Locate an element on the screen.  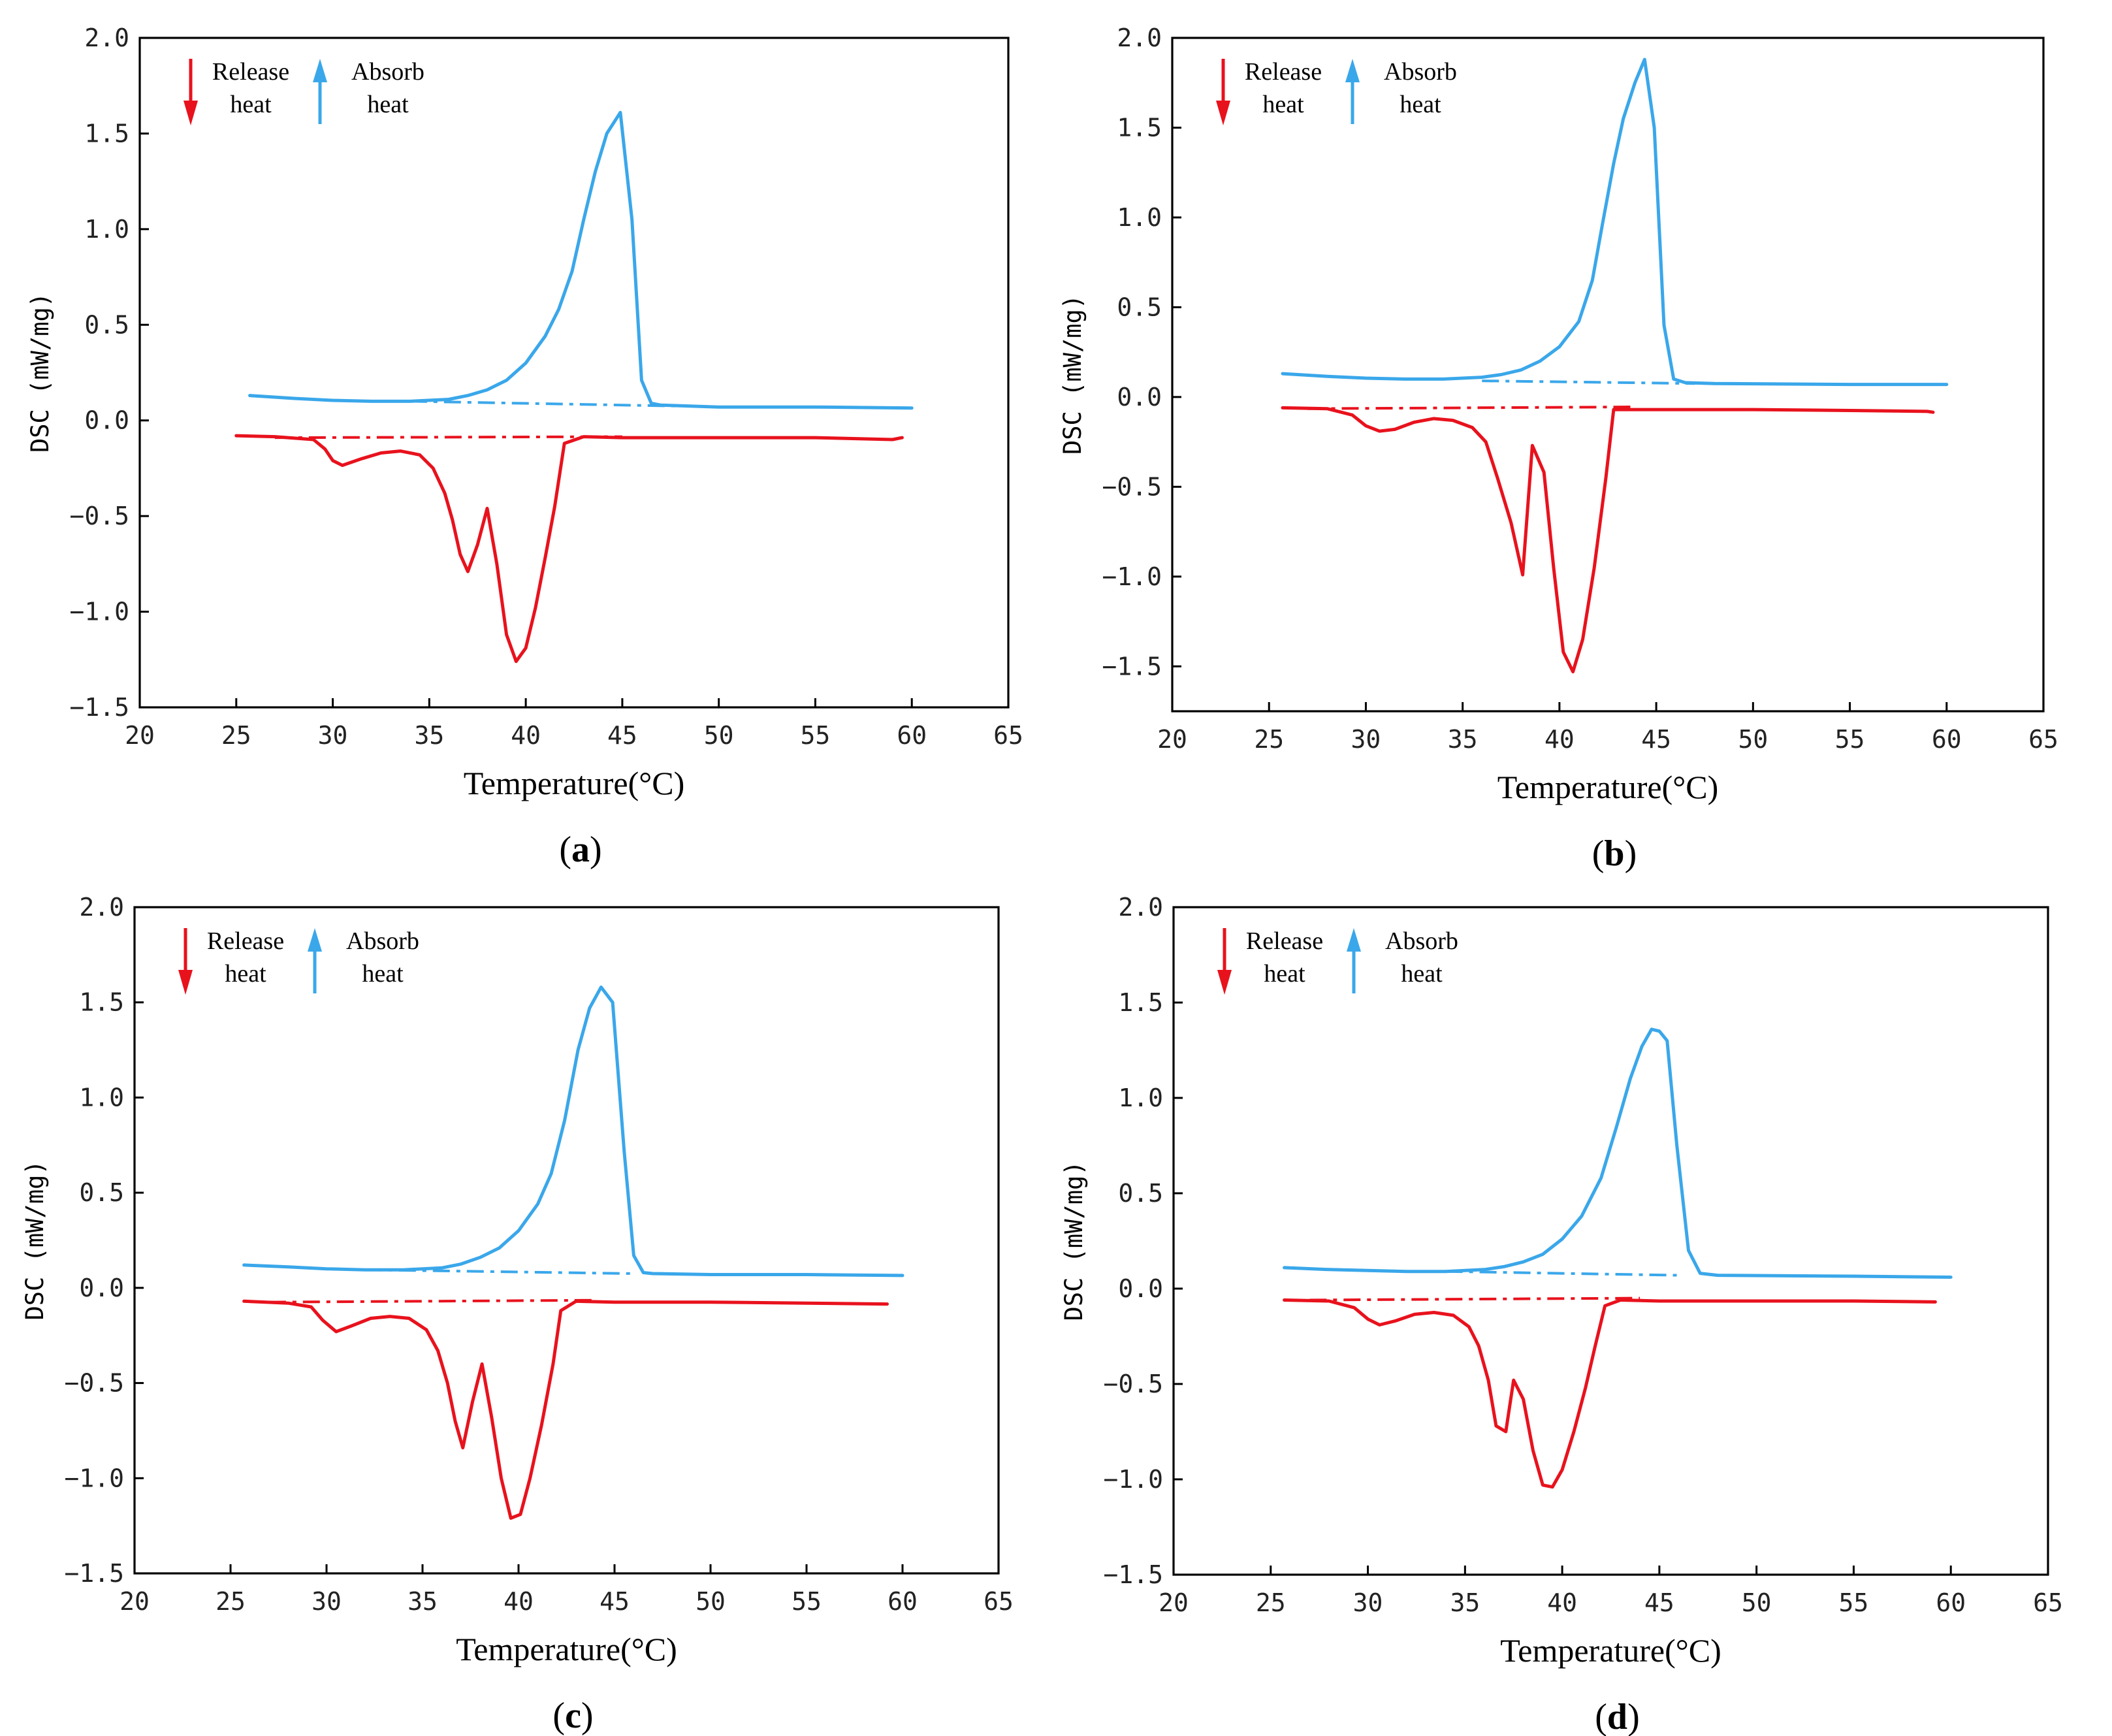
panel-label-letter: d is located at coordinates (1617, 1717).